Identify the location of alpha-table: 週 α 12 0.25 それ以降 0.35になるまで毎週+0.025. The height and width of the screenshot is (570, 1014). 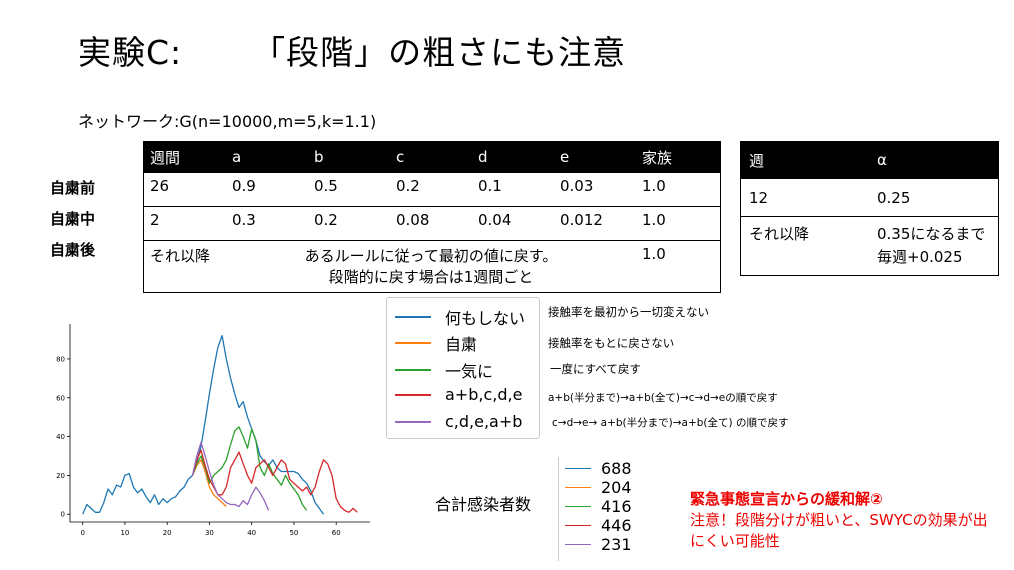
(869, 208).